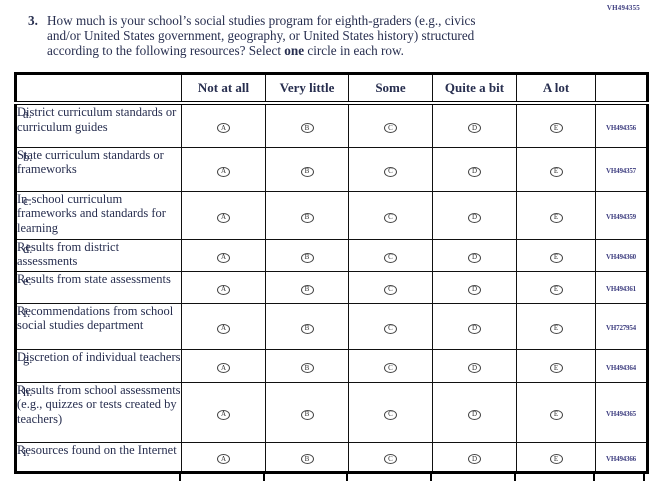 The width and height of the screenshot is (654, 489). I want to click on answer-bubble-e-quite-a-bit: D, so click(474, 289).